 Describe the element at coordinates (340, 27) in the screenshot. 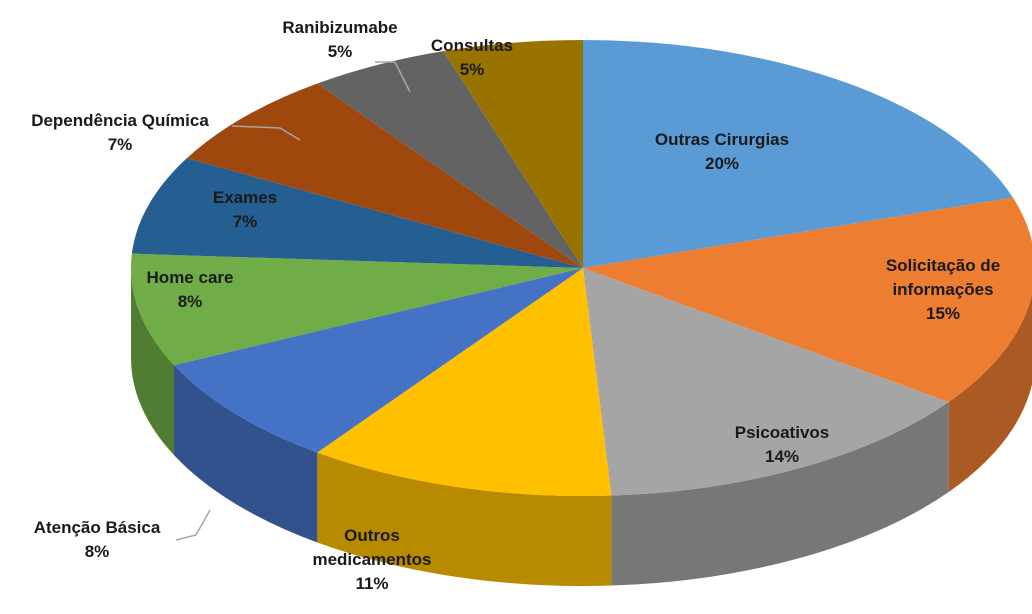

I see `category-label: Ranibizumabe` at that location.